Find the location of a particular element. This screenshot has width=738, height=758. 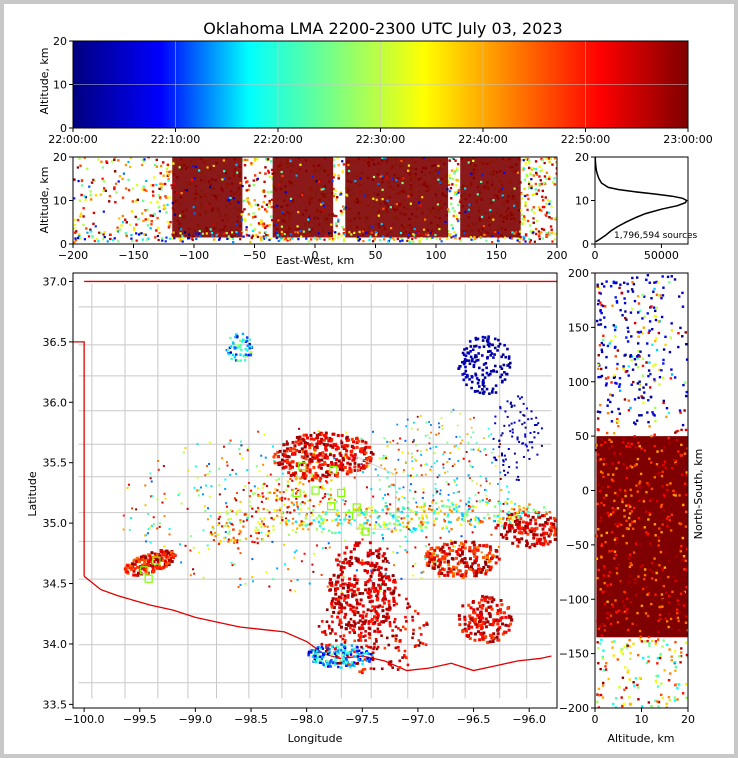

time-height-ytick: 0 is located at coordinates (63, 128).